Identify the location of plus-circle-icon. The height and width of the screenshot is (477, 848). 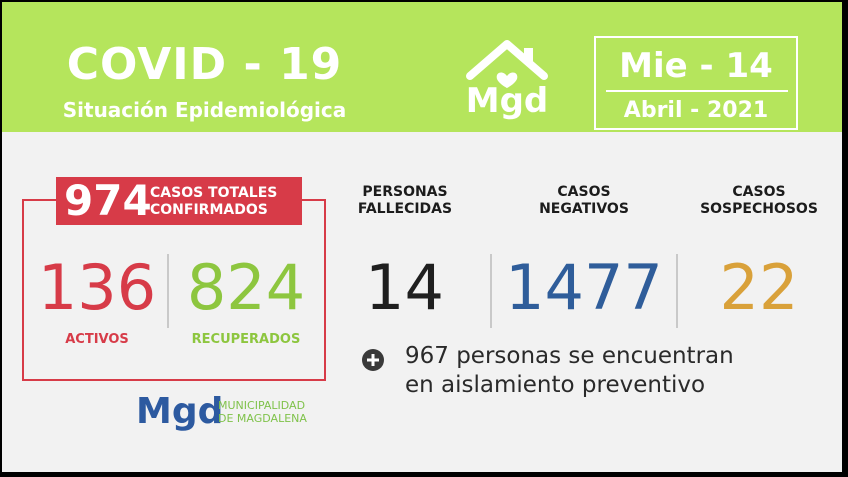
(373, 360).